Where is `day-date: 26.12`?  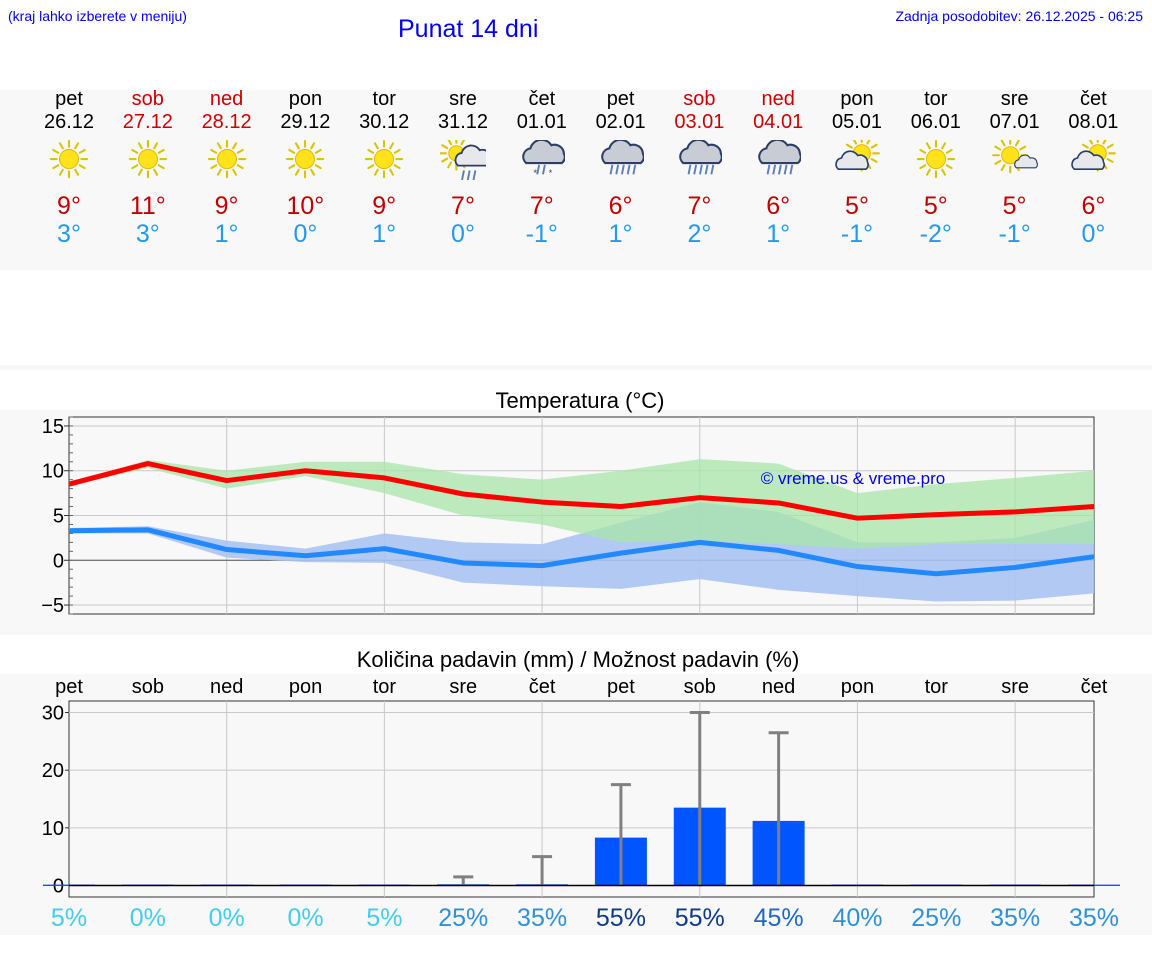 day-date: 26.12 is located at coordinates (69, 122).